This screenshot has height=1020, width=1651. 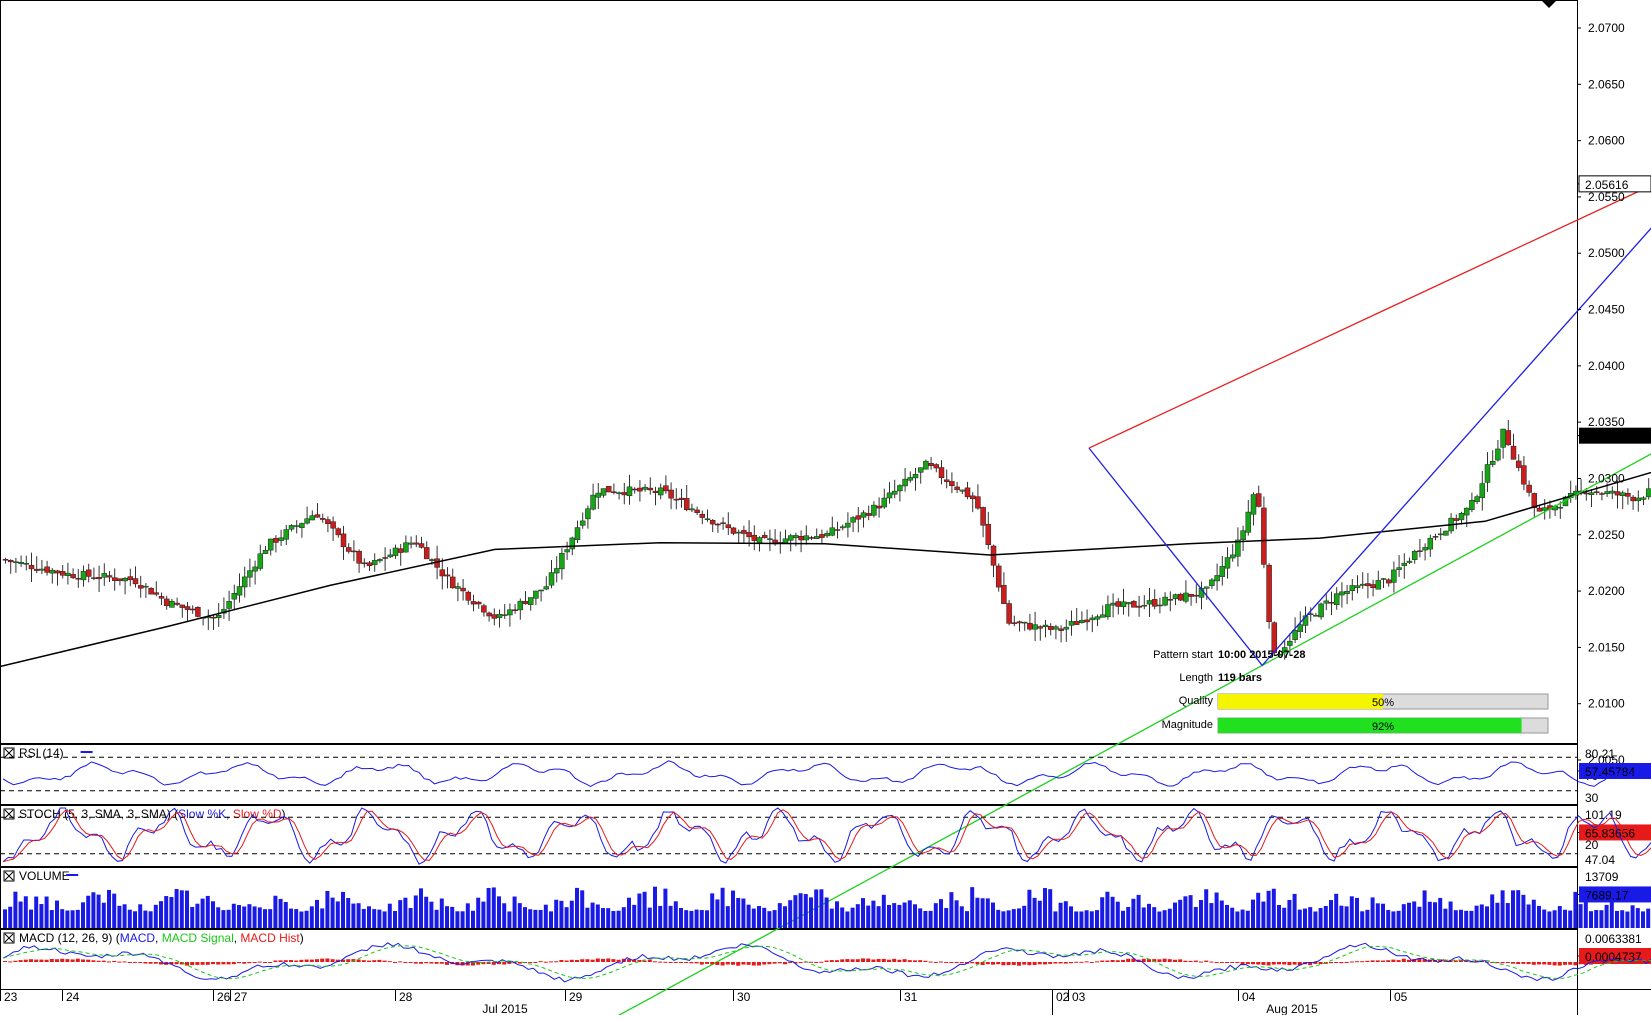 I want to click on day-tick-label: 04, so click(x=1249, y=997).